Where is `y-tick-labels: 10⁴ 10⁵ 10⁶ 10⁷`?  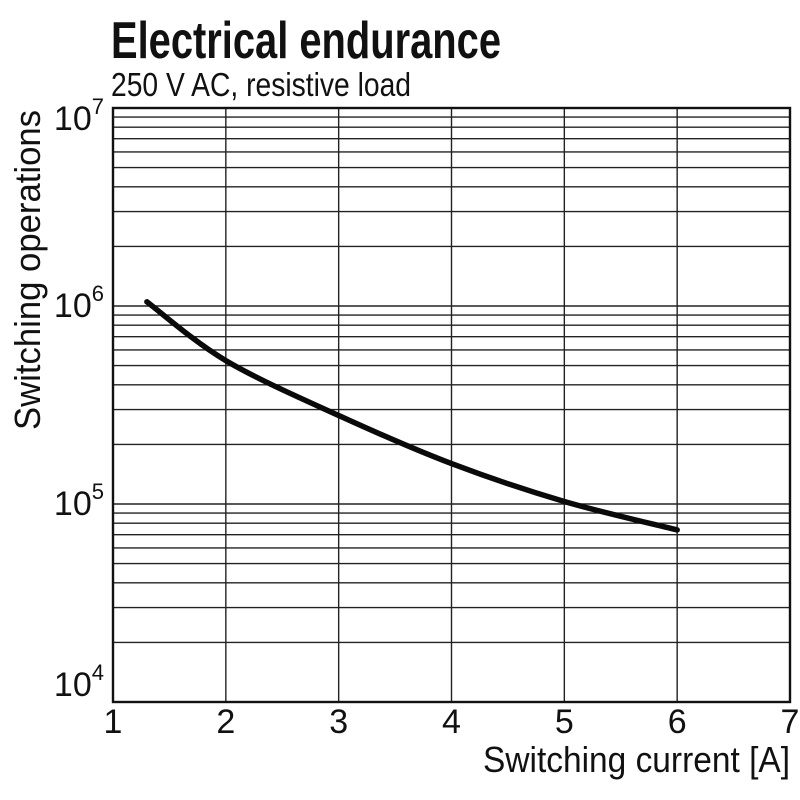 y-tick-labels: 10⁴ 10⁵ 10⁶ 10⁷ is located at coordinates (79, 399).